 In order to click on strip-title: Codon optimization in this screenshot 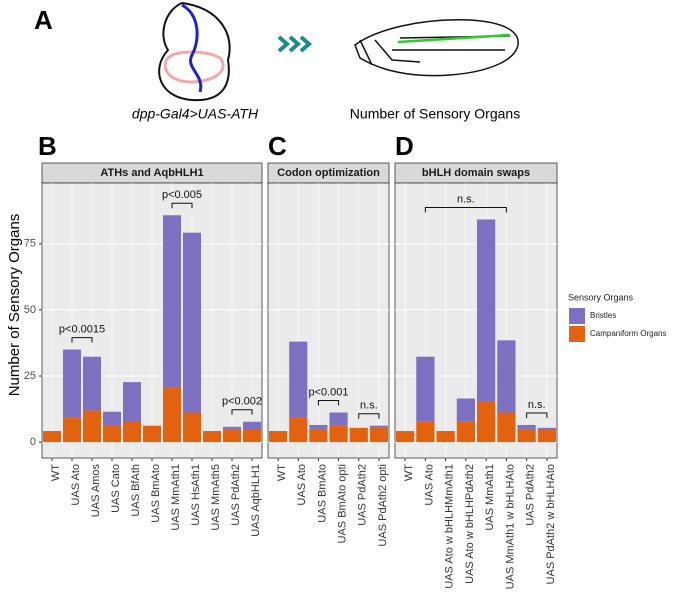, I will do `click(328, 173)`.